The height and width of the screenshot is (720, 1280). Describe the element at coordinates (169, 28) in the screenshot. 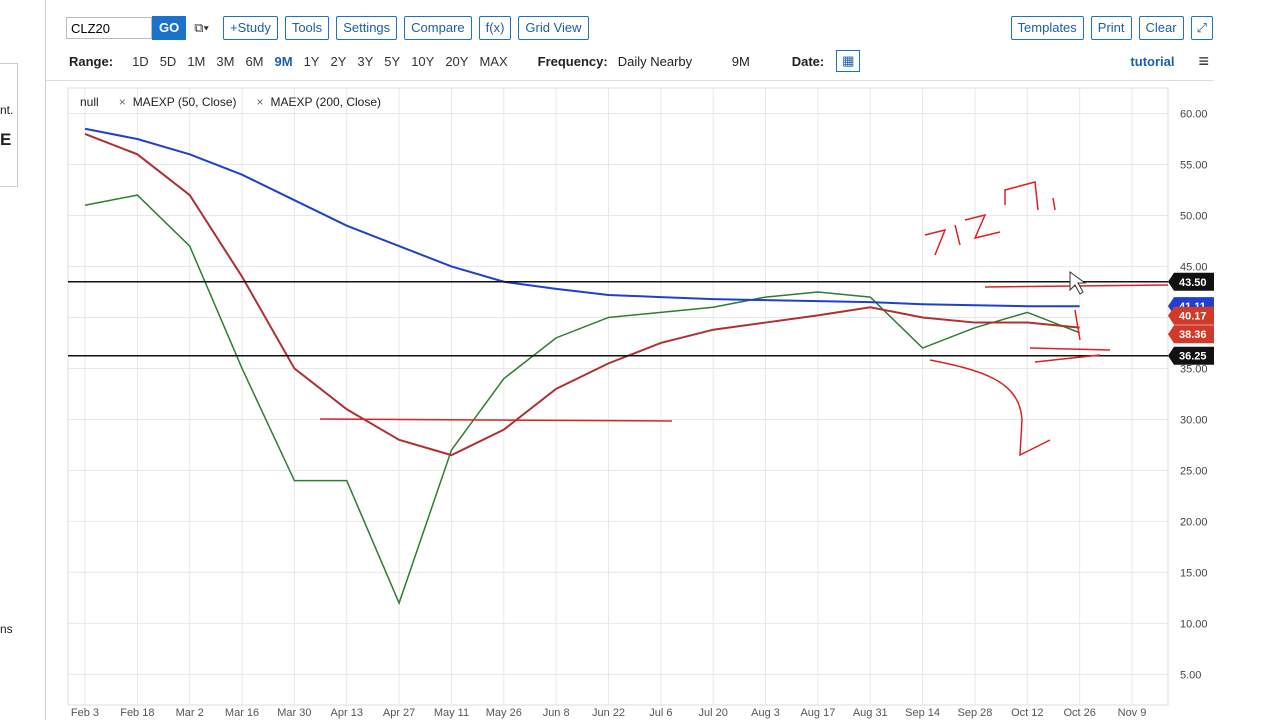

I see `go-button: GO` at that location.